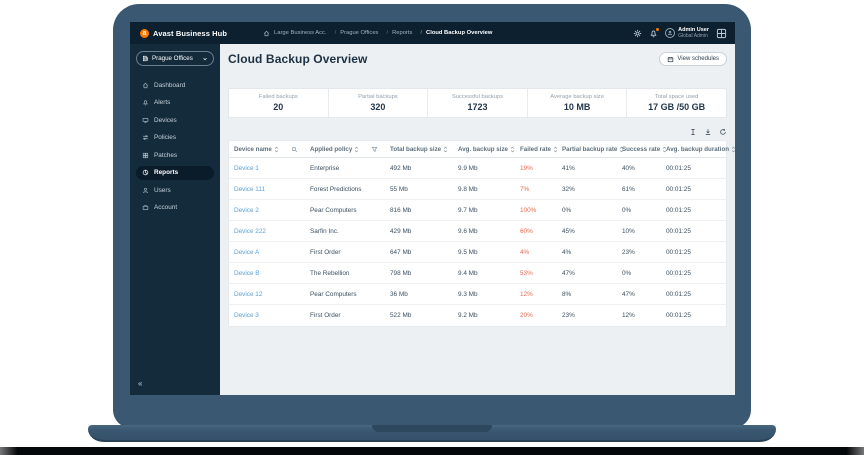 The height and width of the screenshot is (455, 864). What do you see at coordinates (526, 315) in the screenshot?
I see `failed-rate-value: 20%` at bounding box center [526, 315].